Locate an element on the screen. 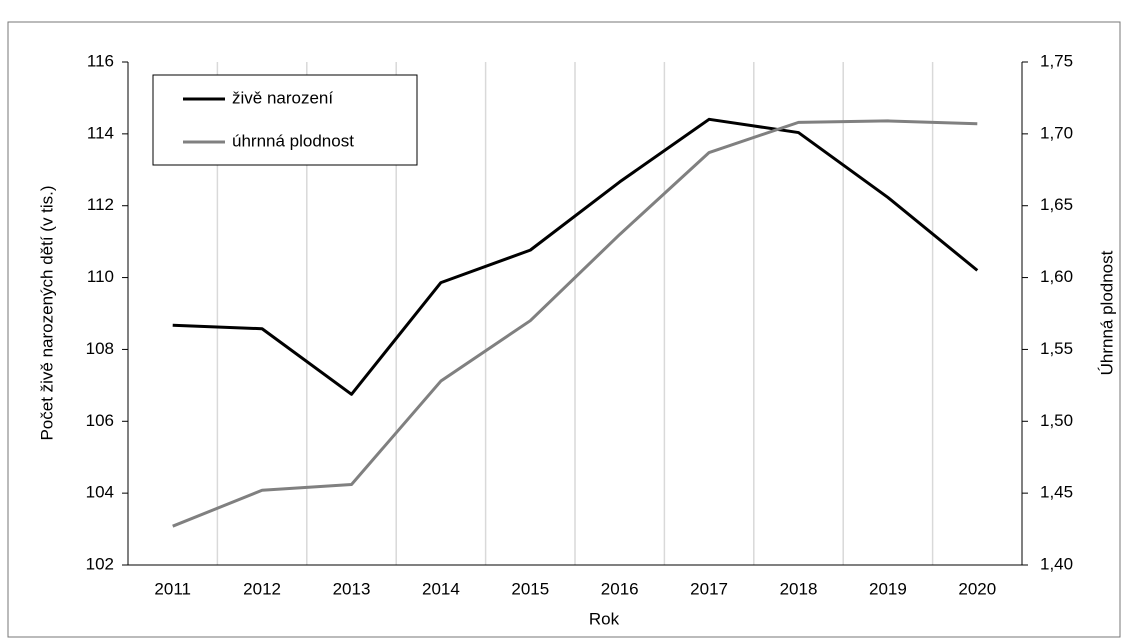 This screenshot has width=1129, height=644. x-tick-label: 2016 is located at coordinates (620, 588).